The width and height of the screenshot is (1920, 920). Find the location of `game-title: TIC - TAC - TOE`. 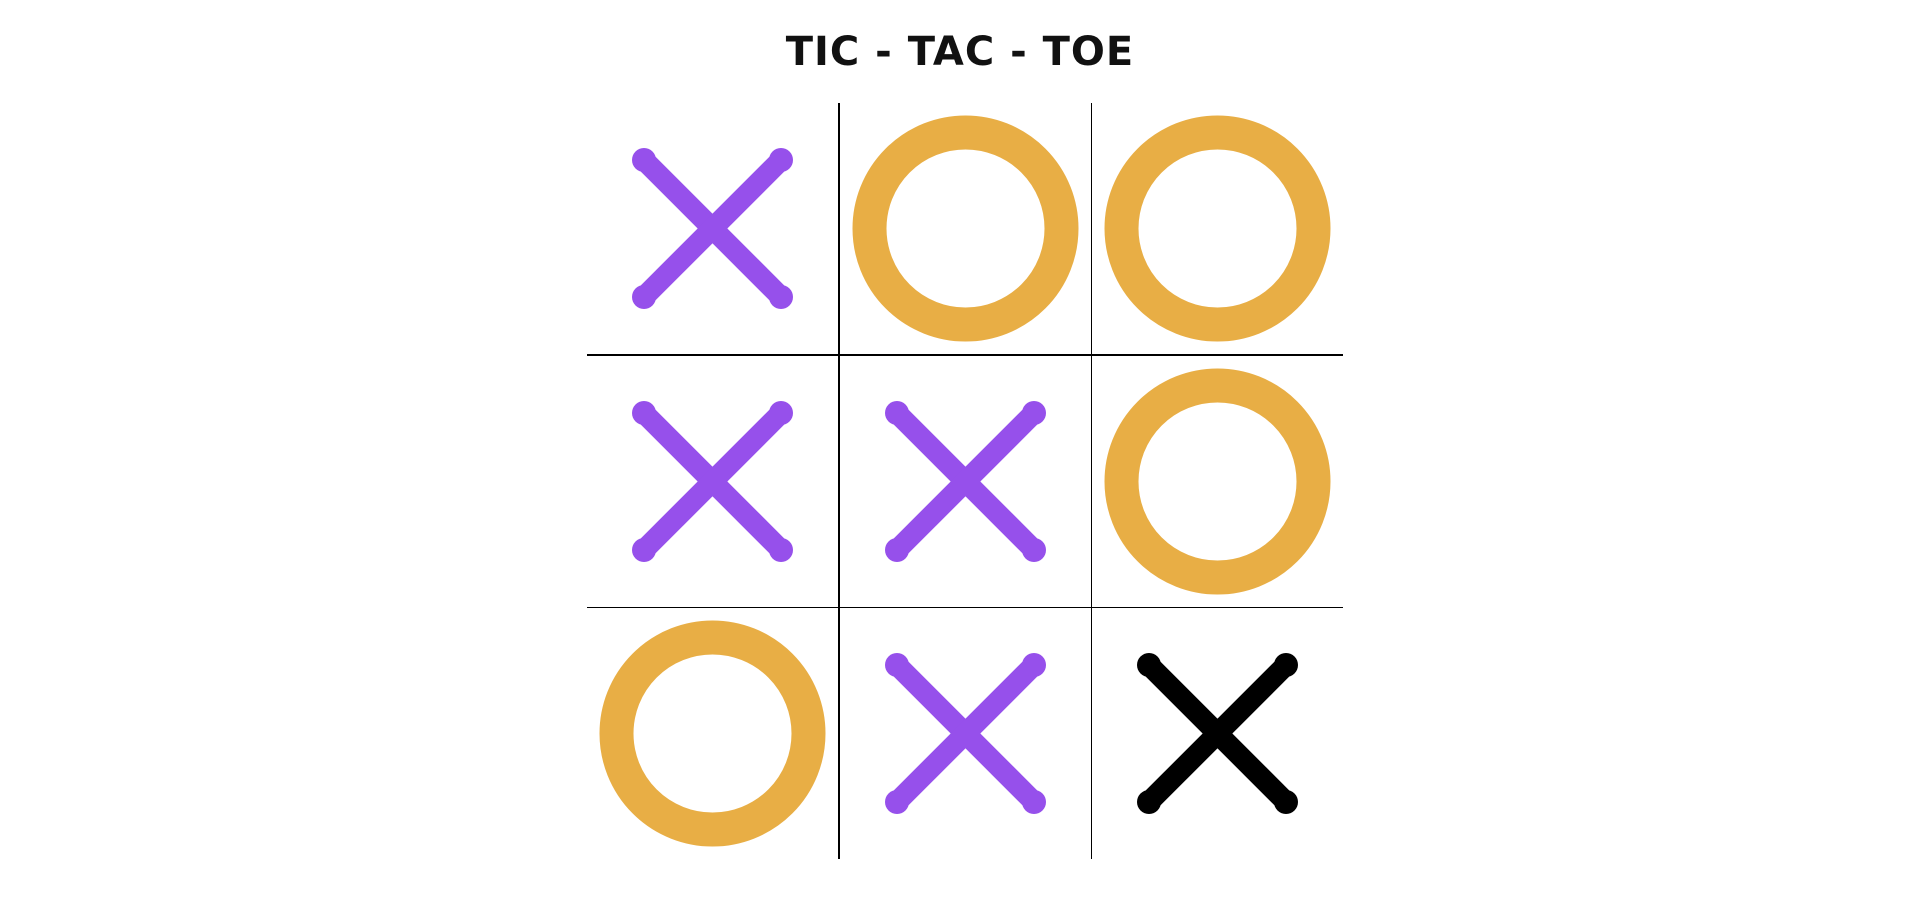

game-title: TIC - TAC - TOE is located at coordinates (960, 52).